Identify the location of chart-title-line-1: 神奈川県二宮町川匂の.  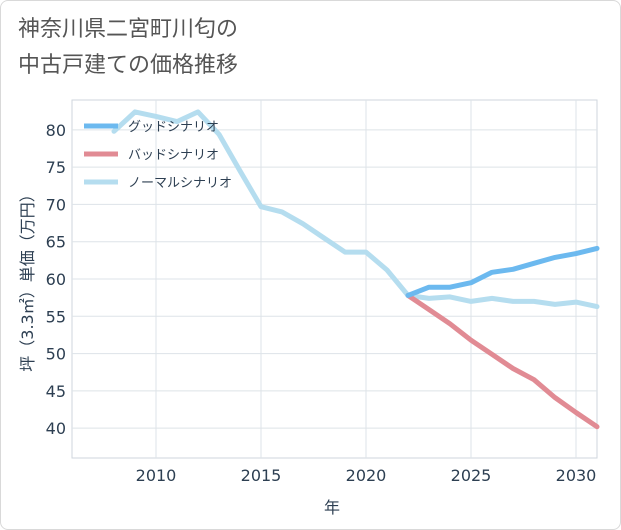
(128, 29).